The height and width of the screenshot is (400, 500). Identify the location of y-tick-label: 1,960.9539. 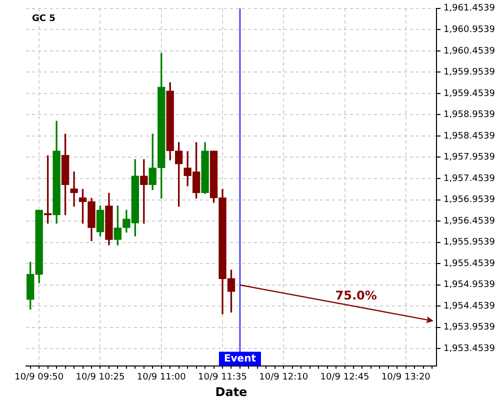
(469, 30).